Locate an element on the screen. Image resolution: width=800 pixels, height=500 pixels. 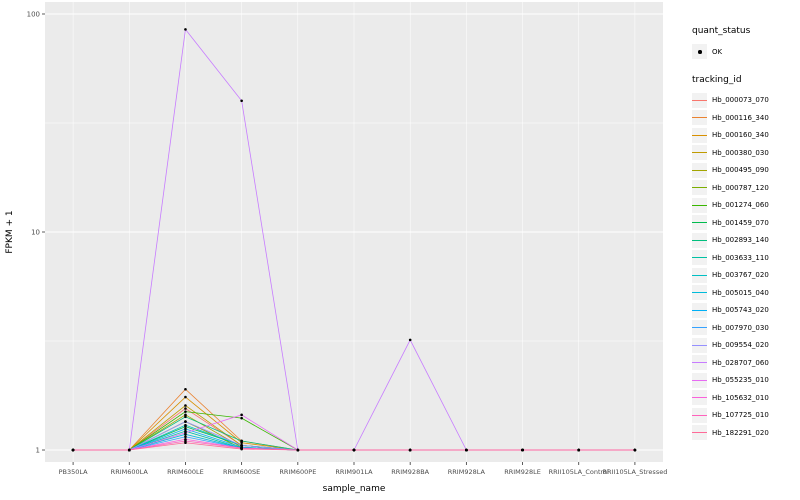
legend-item-label: Hb_003633_110 is located at coordinates (740, 257).